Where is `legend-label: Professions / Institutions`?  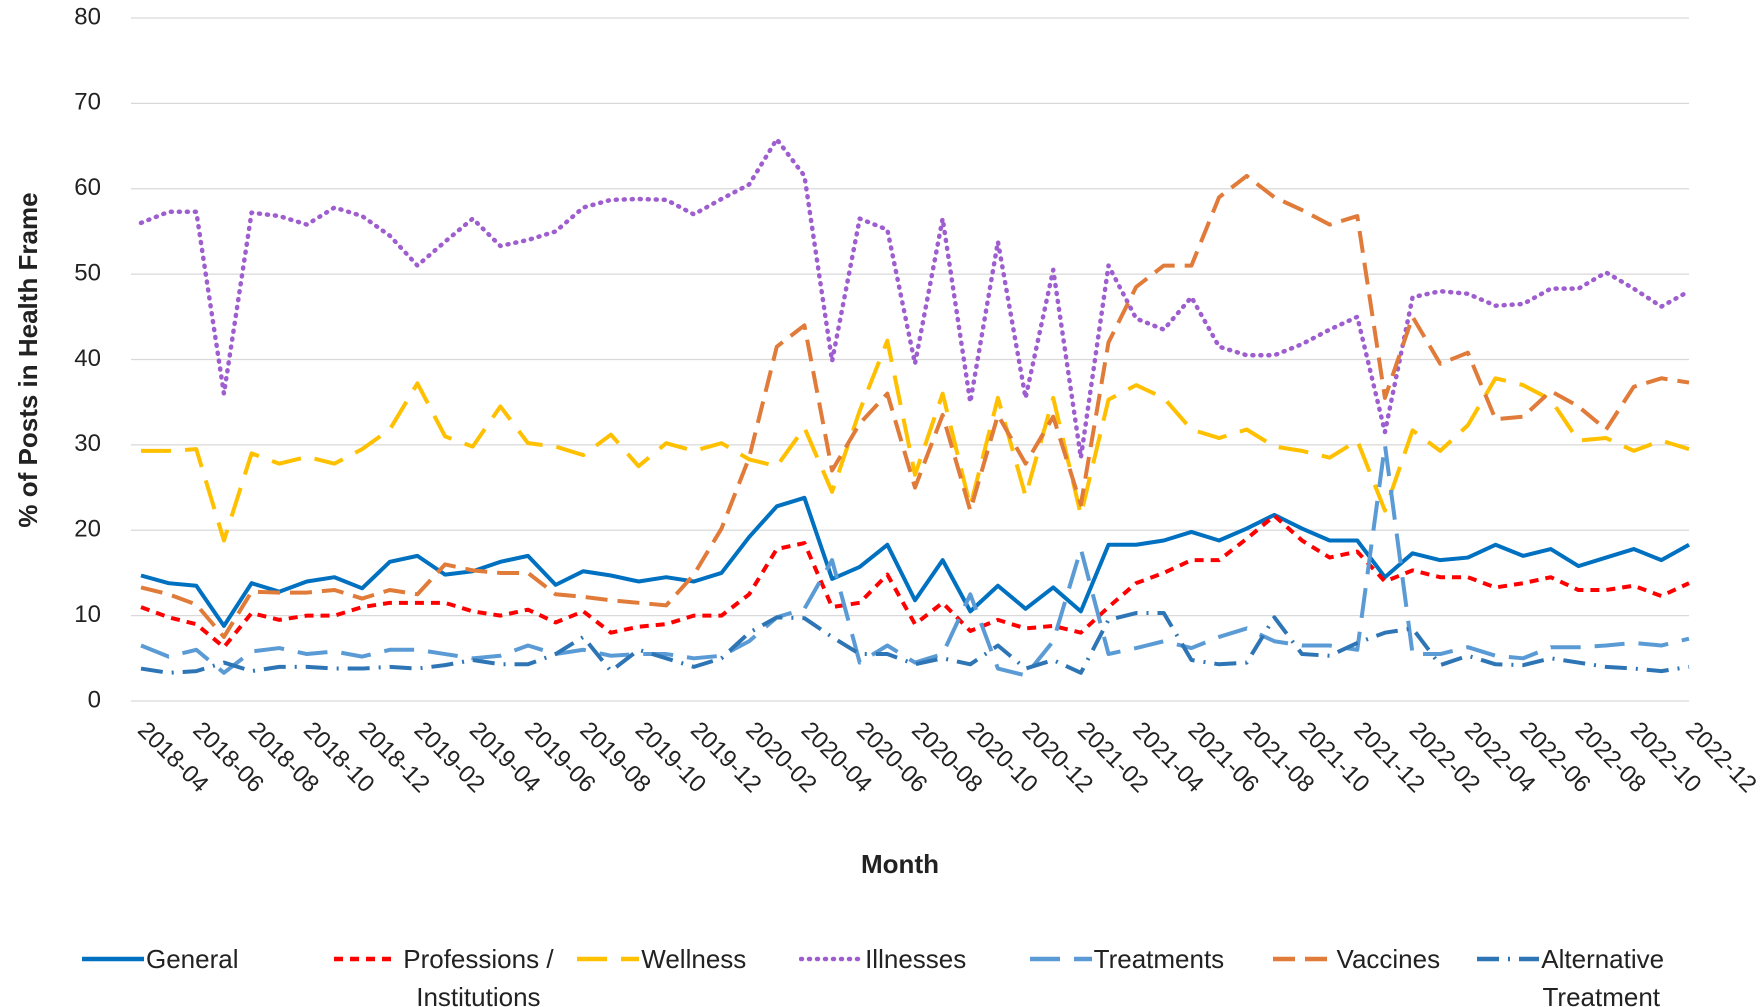 legend-label: Professions / Institutions is located at coordinates (478, 975).